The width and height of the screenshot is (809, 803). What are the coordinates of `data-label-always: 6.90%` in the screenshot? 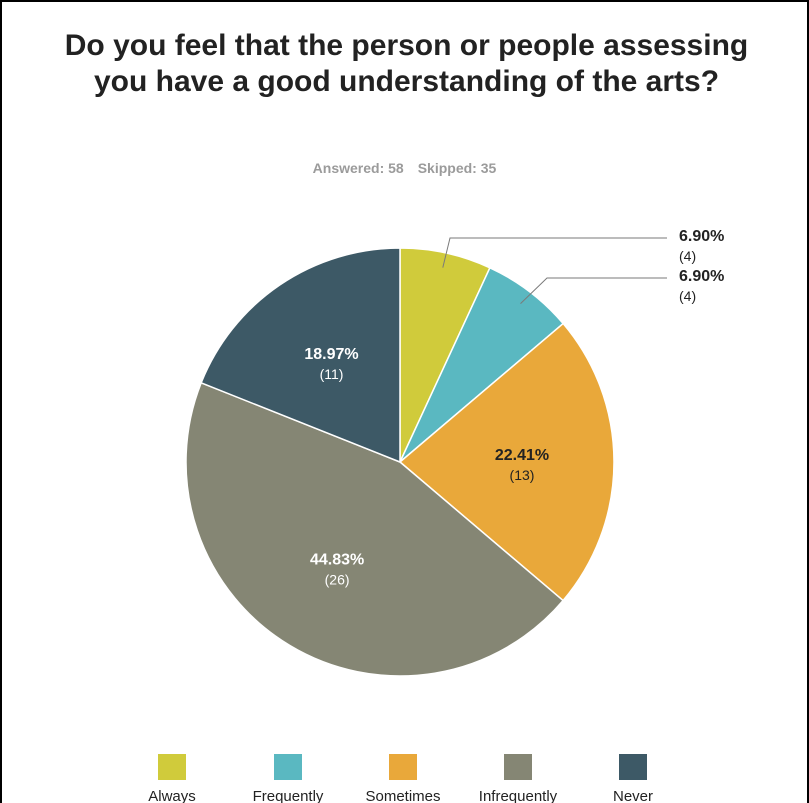 It's located at (701, 236).